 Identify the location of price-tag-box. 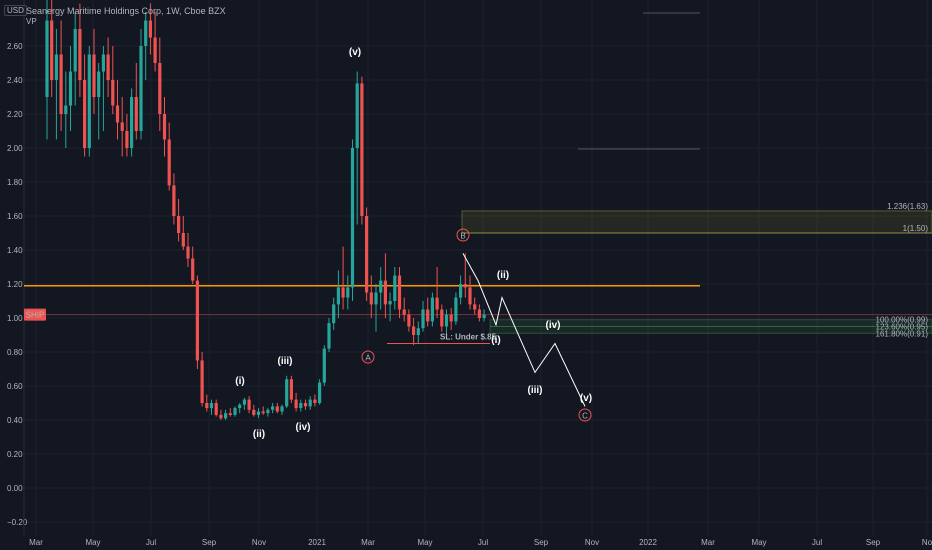
(35, 314).